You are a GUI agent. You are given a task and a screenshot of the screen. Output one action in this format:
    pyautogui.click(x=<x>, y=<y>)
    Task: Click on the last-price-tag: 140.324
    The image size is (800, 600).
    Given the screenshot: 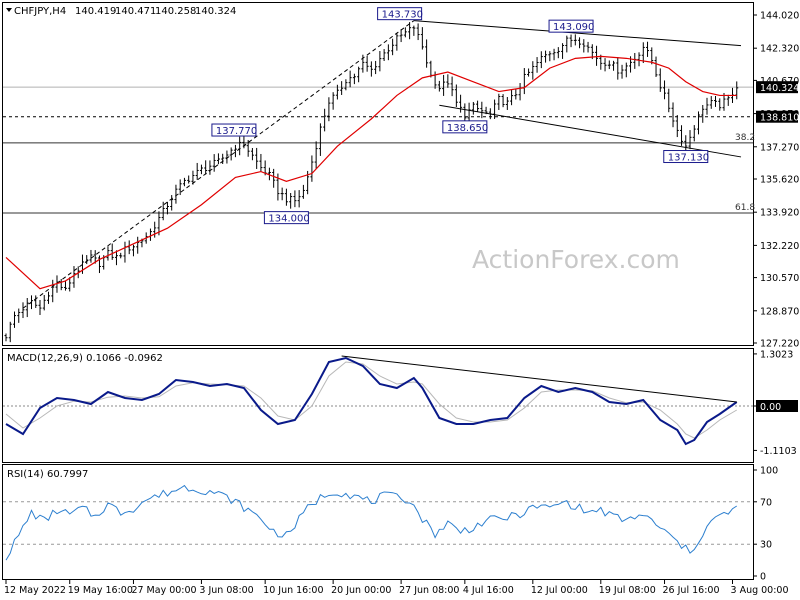 What is the action you would take?
    pyautogui.click(x=779, y=88)
    